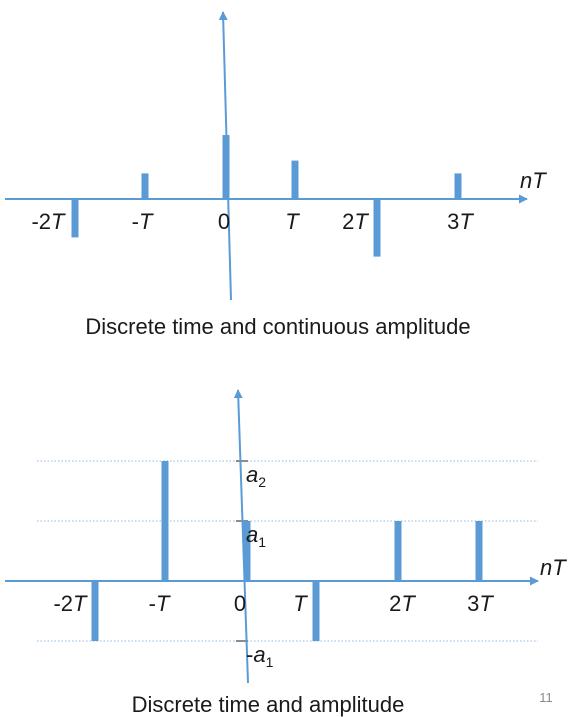  I want to click on caption-continuous-amplitude: Discrete time and continuous amplitude, so click(277, 326).